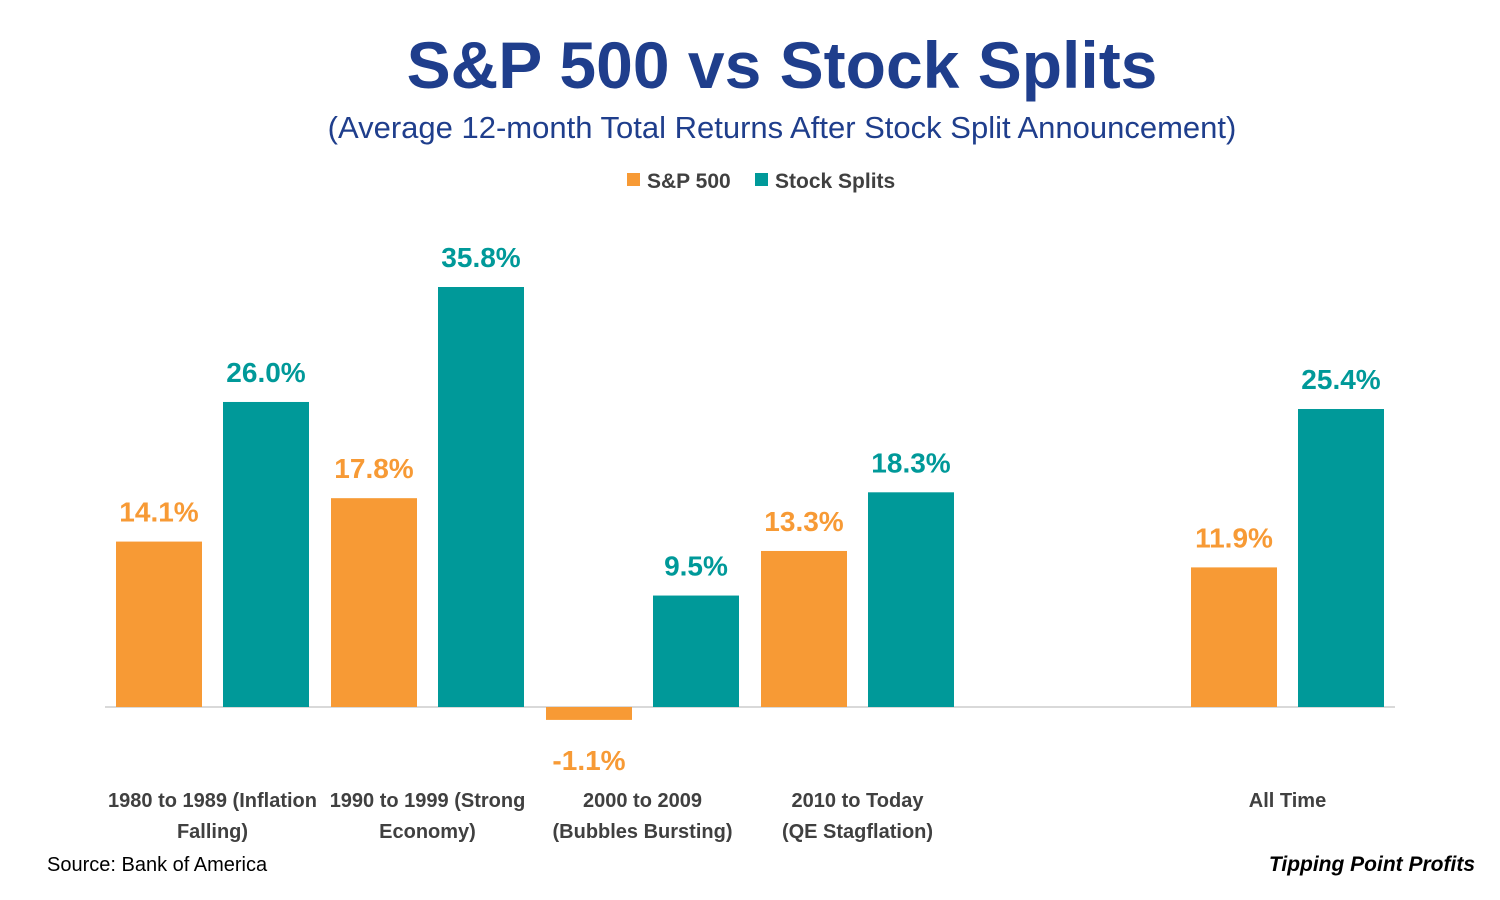 This screenshot has width=1500, height=900. What do you see at coordinates (835, 181) in the screenshot?
I see `legend-label-stock-splits: Stock Splits` at bounding box center [835, 181].